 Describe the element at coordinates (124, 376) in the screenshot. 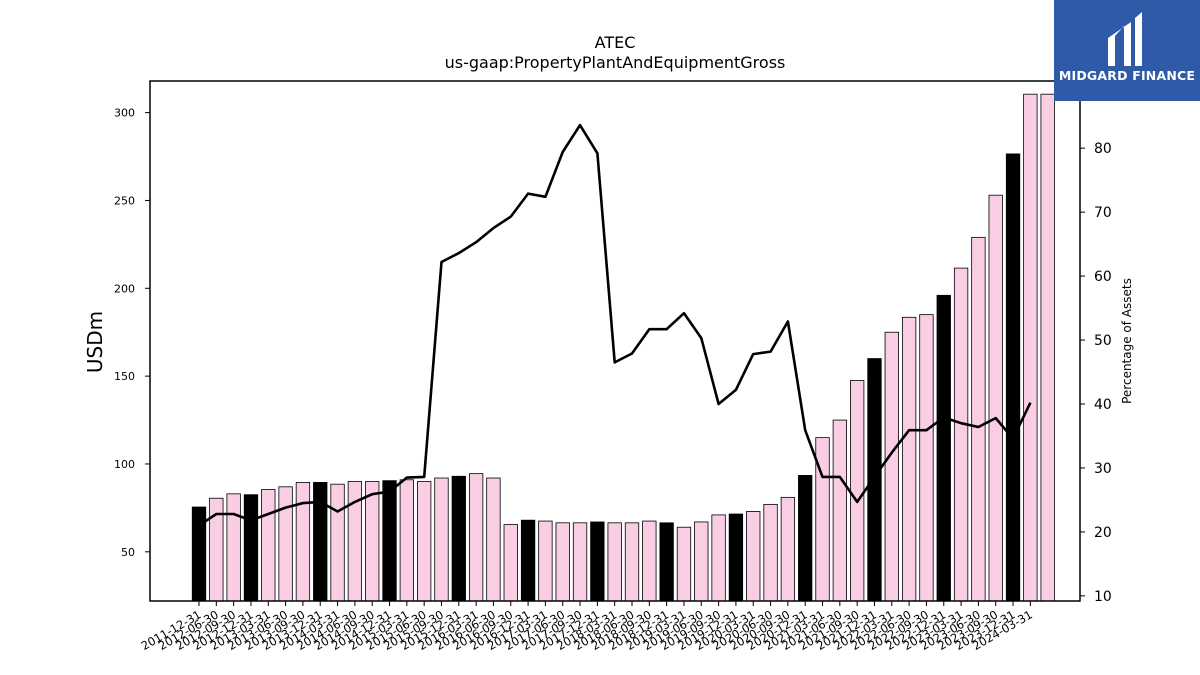

I see `y-tick-label: 150` at that location.